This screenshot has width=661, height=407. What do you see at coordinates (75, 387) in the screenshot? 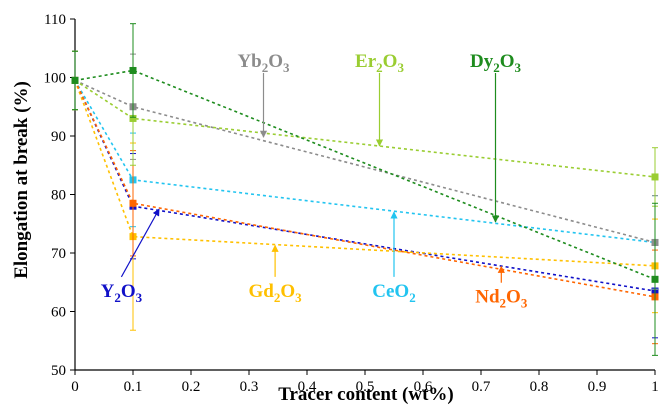
I see `x-tick-label: 0` at bounding box center [75, 387].